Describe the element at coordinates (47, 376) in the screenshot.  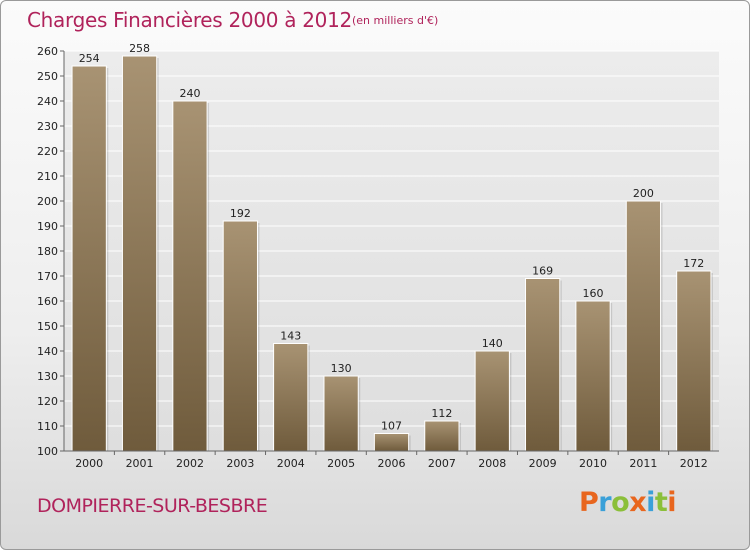
I see `y-tick-label: 130` at that location.